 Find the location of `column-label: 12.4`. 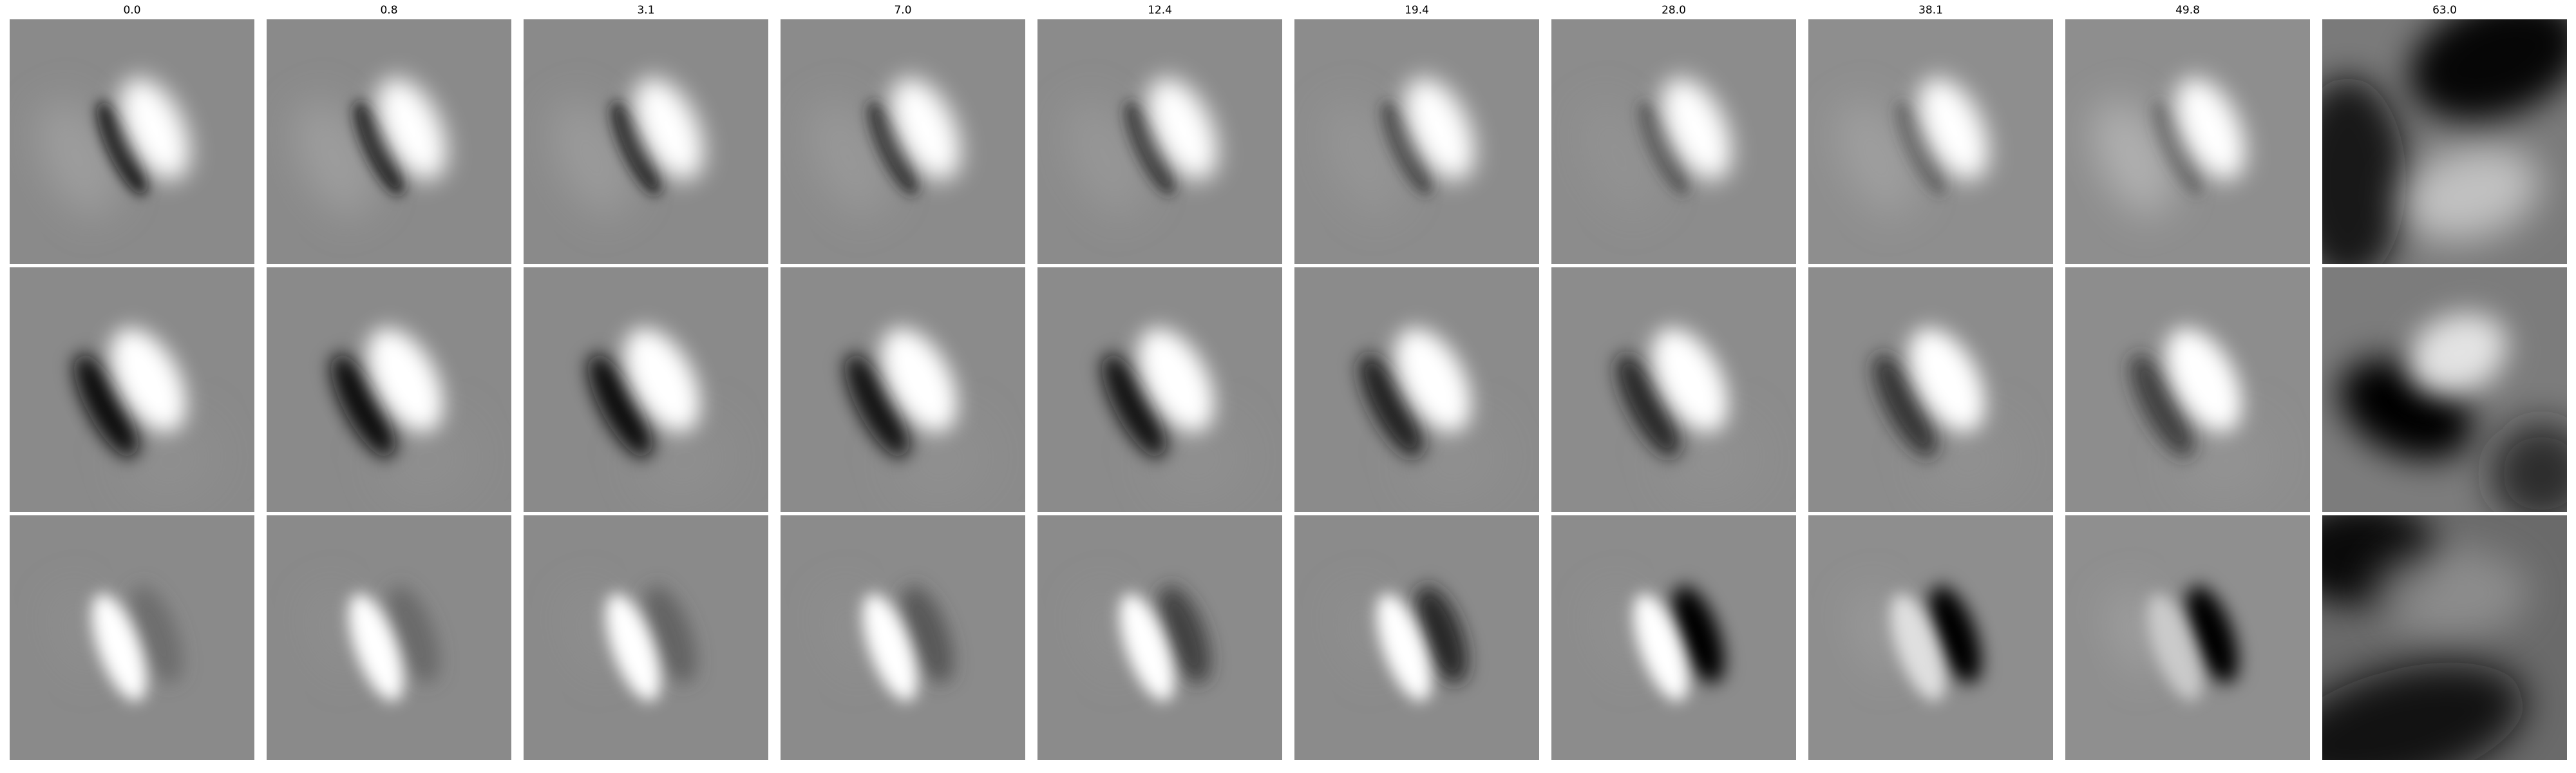

column-label: 12.4 is located at coordinates (1160, 10).